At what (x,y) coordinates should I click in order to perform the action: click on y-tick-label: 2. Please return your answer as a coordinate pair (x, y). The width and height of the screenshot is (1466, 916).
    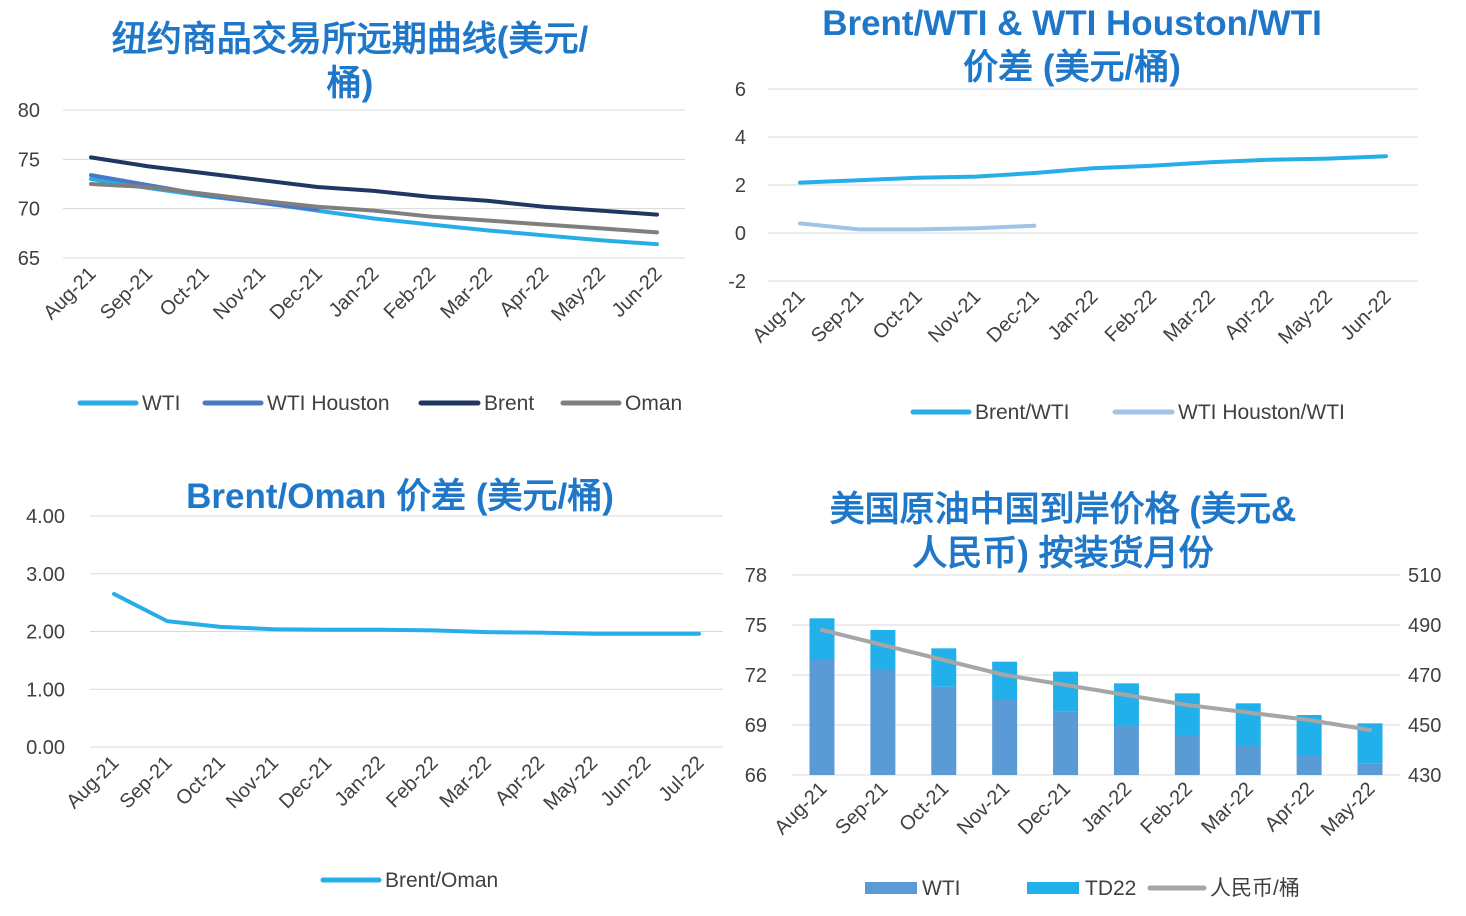
    Looking at the image, I should click on (740, 186).